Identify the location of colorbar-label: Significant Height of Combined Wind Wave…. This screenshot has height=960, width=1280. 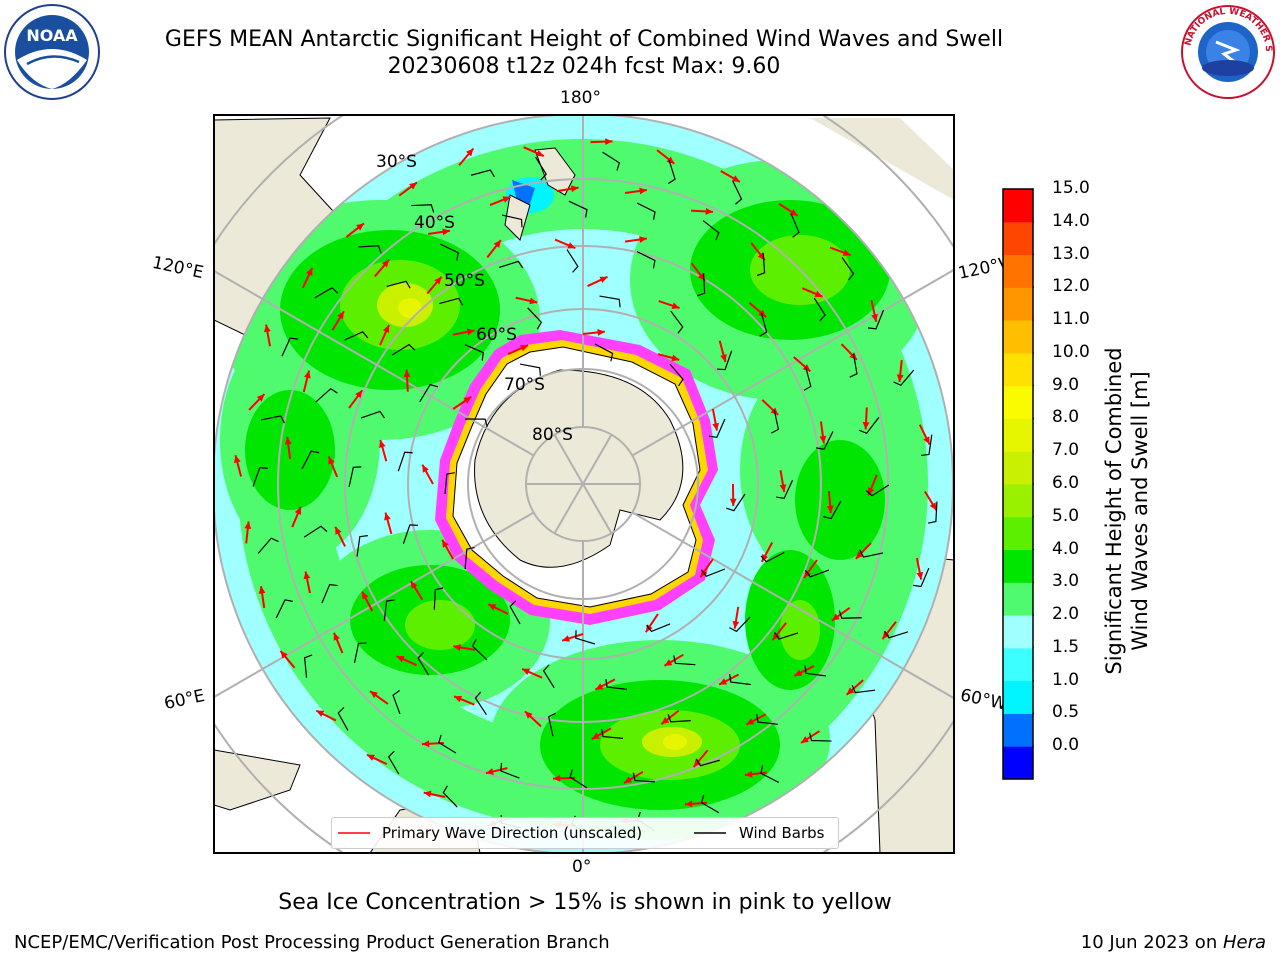
(1127, 511).